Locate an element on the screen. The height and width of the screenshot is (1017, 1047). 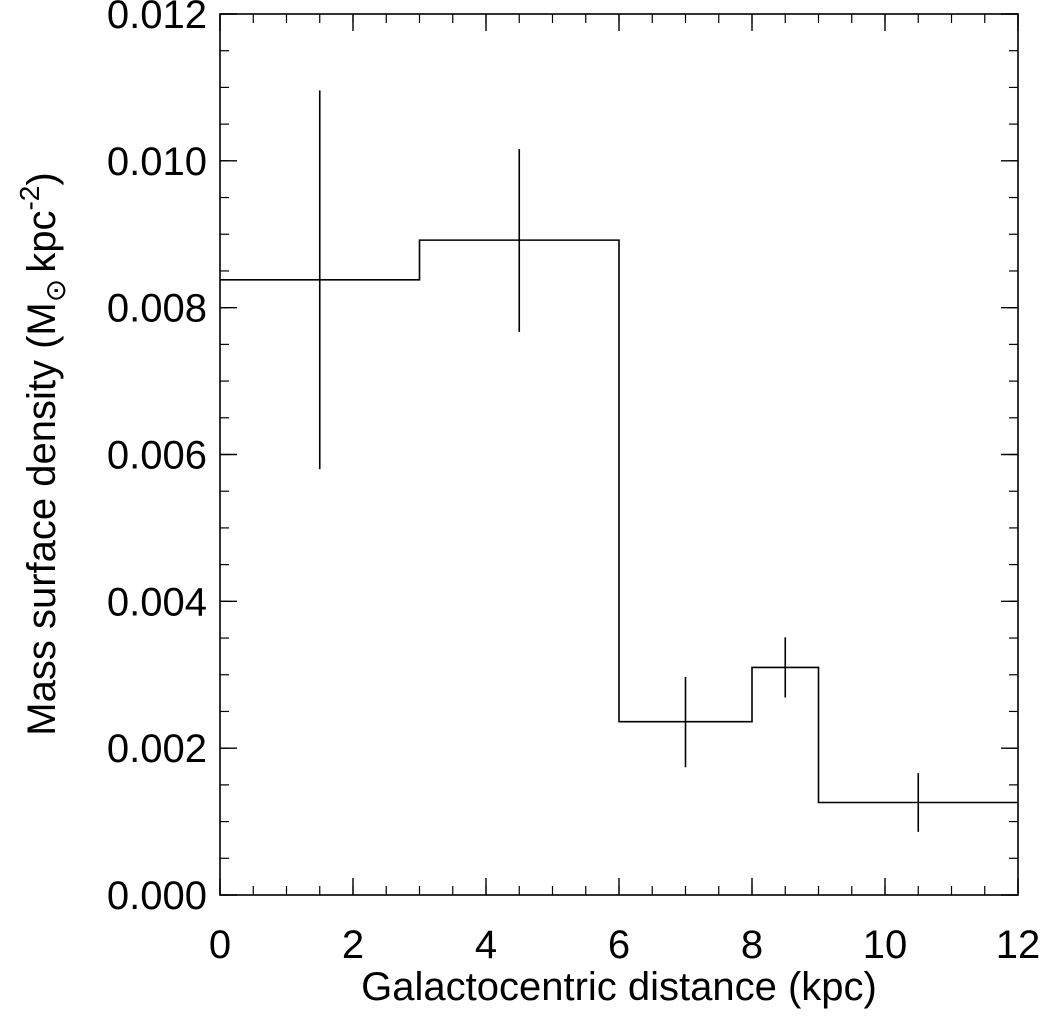
x-tick-label: 2 is located at coordinates (353, 945).